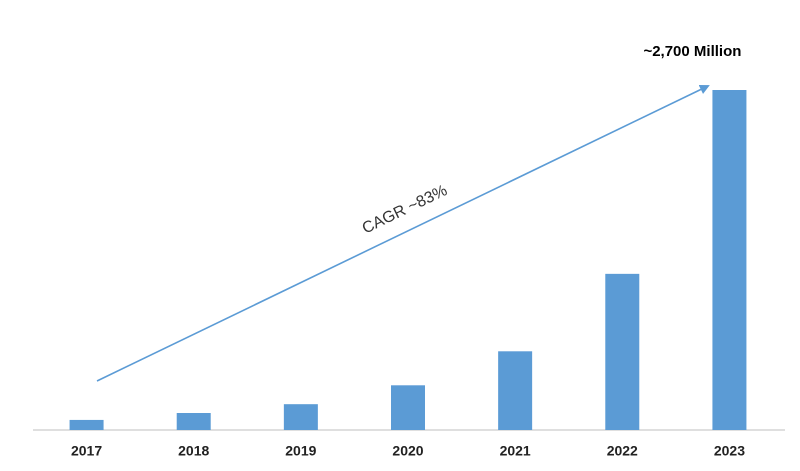  Describe the element at coordinates (405, 209) in the screenshot. I see `annotation: CAGR ~83%` at that location.